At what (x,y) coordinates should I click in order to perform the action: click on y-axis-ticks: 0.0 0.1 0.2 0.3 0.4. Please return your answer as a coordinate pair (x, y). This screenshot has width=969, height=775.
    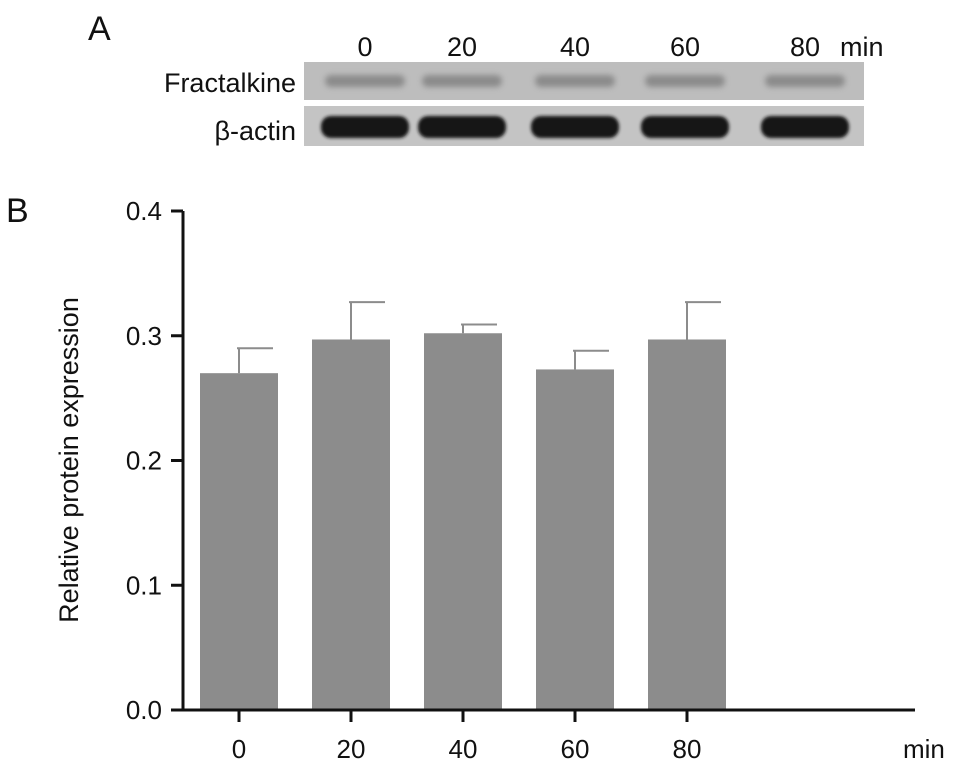
    Looking at the image, I should click on (154, 460).